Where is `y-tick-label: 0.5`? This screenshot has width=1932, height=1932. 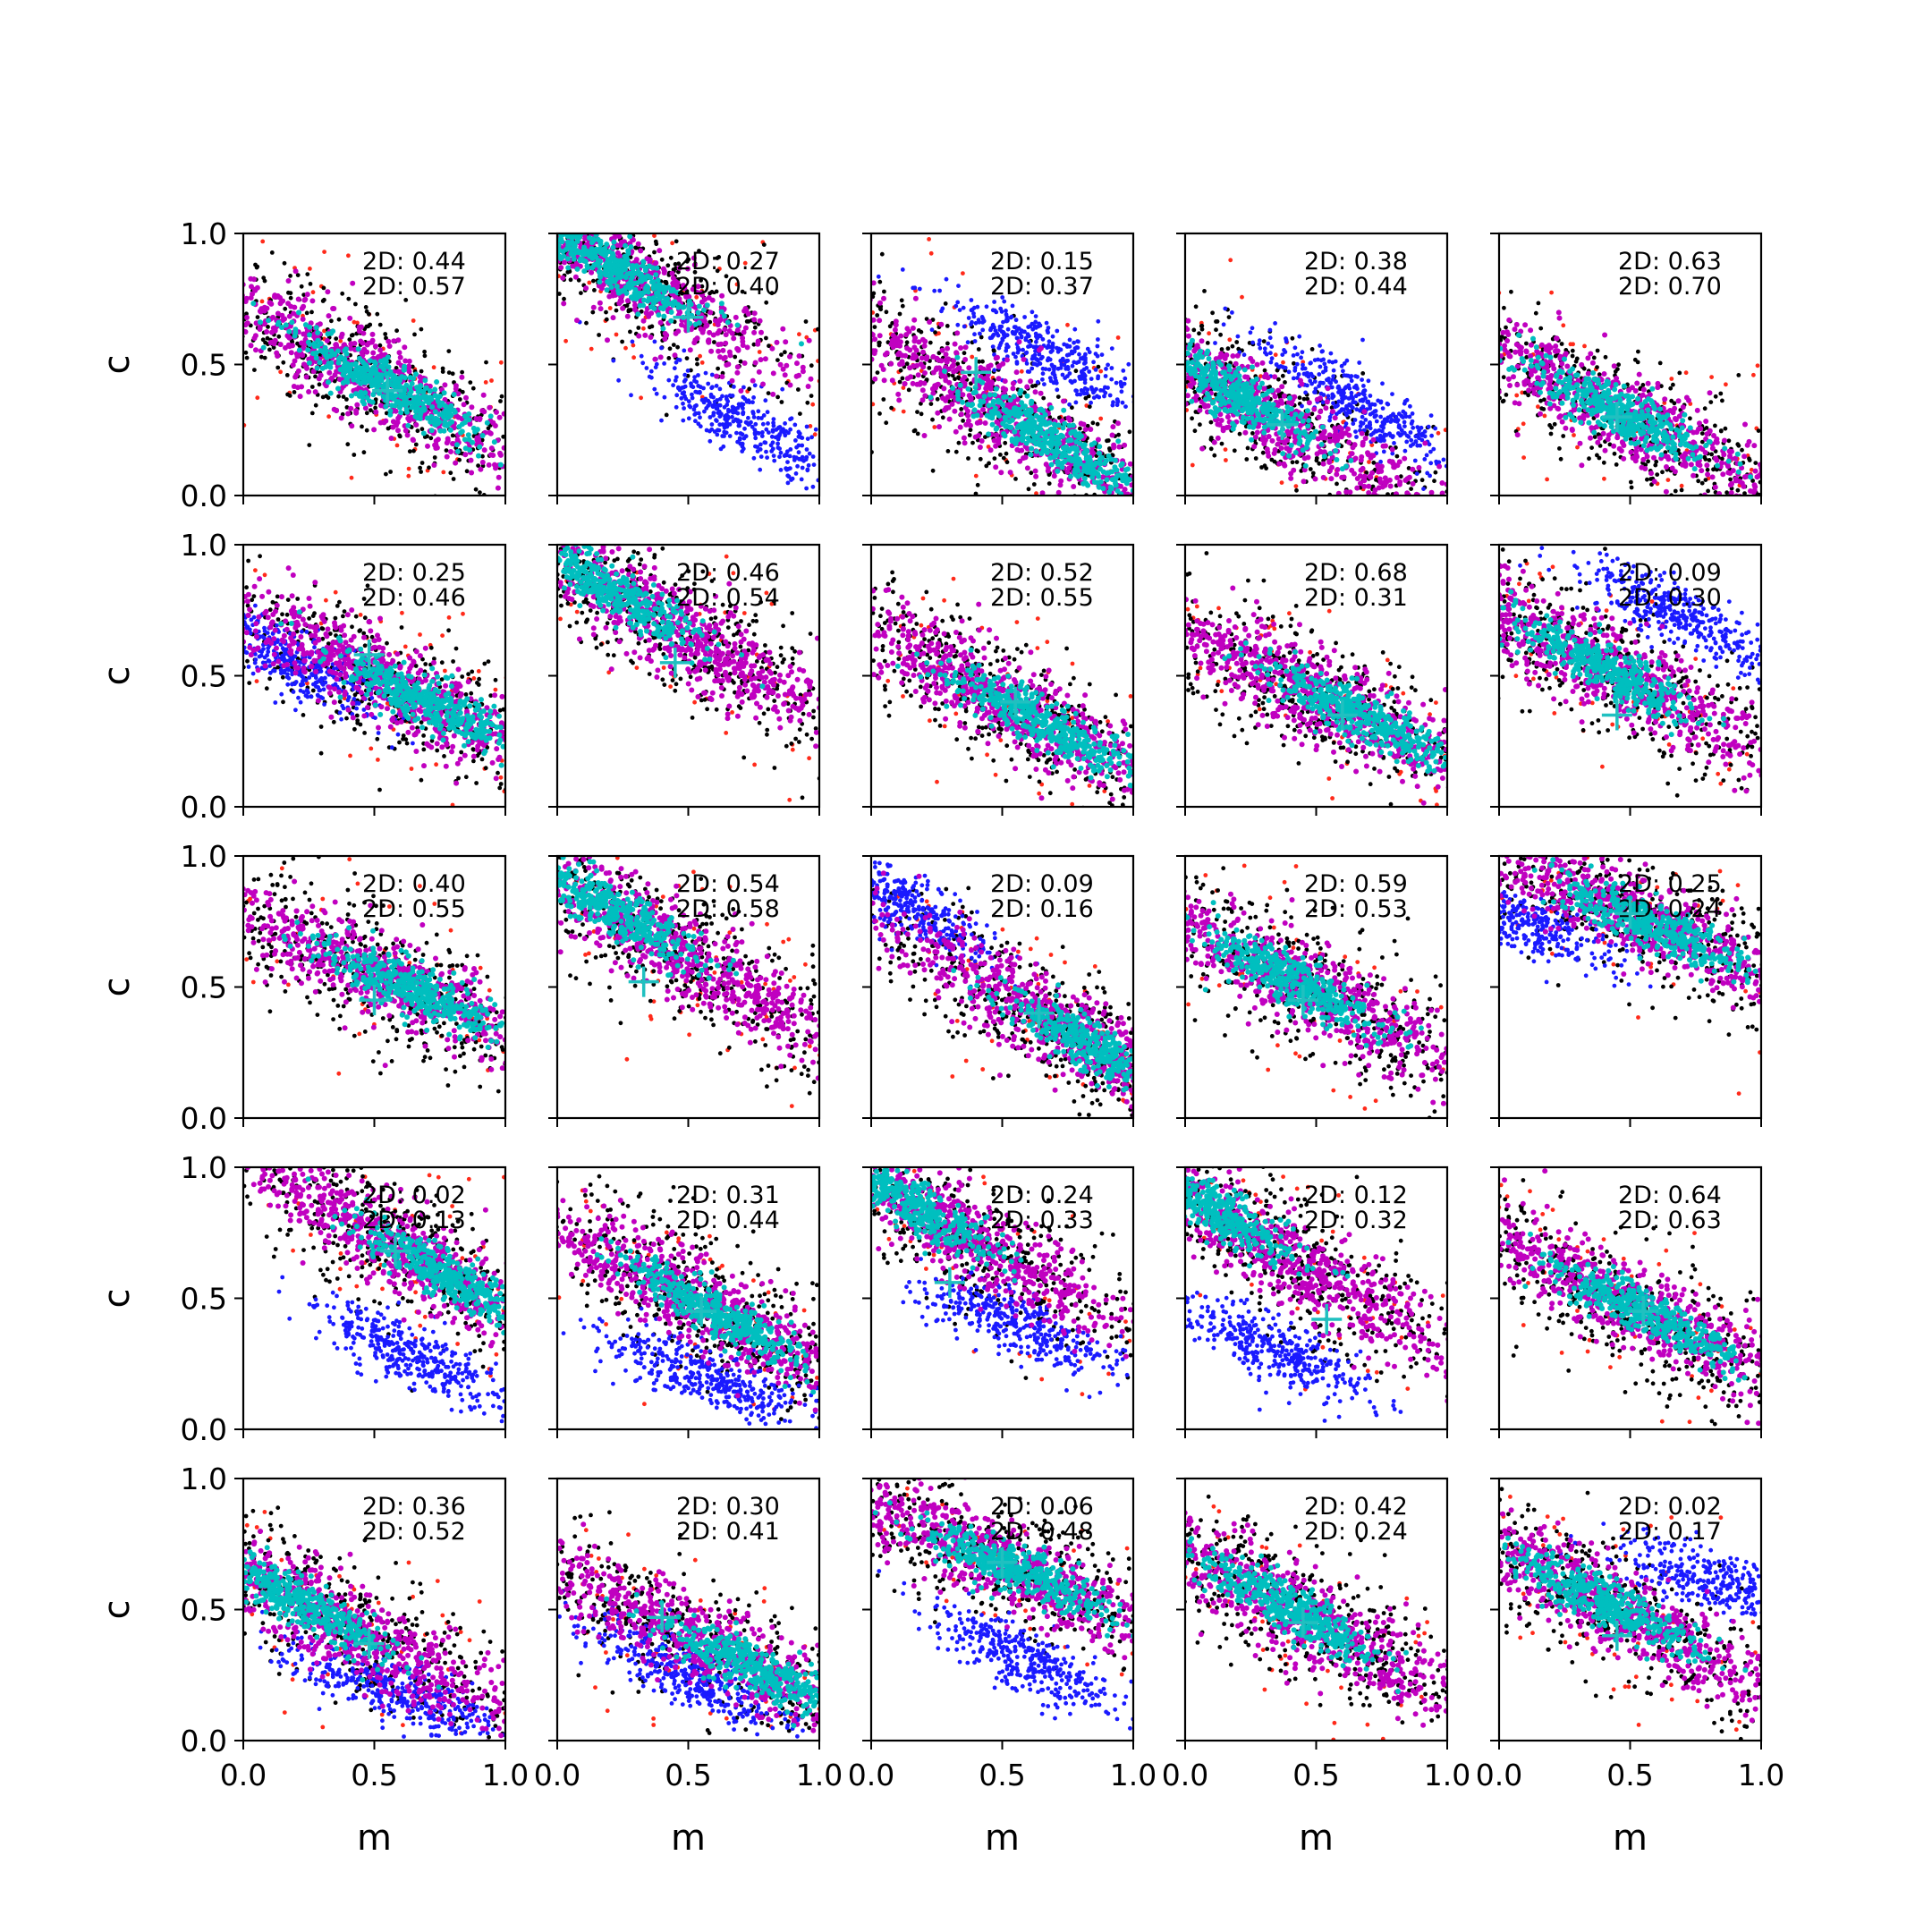
y-tick-label: 0.5 is located at coordinates (204, 365).